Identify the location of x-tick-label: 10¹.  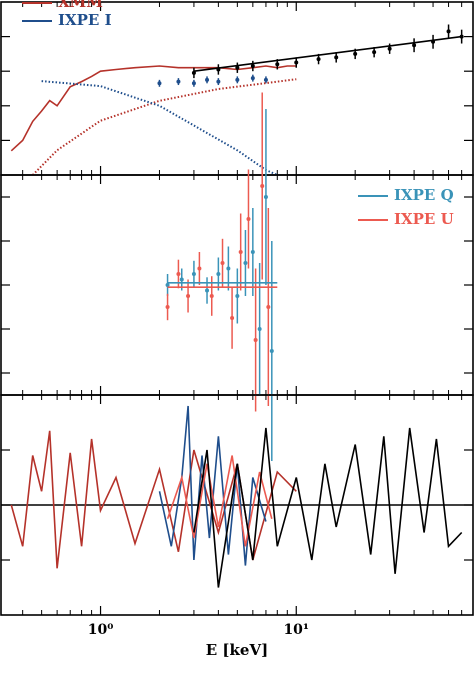
(296, 630).